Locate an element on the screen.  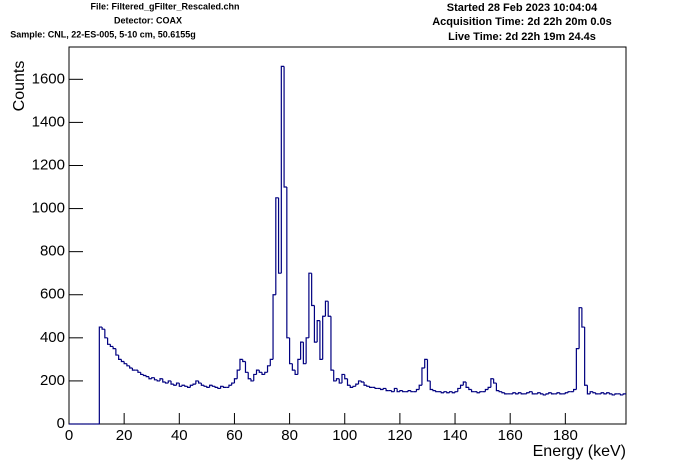
header-file: File: Filtered_gFilter_Rescaled.chn is located at coordinates (164, 6).